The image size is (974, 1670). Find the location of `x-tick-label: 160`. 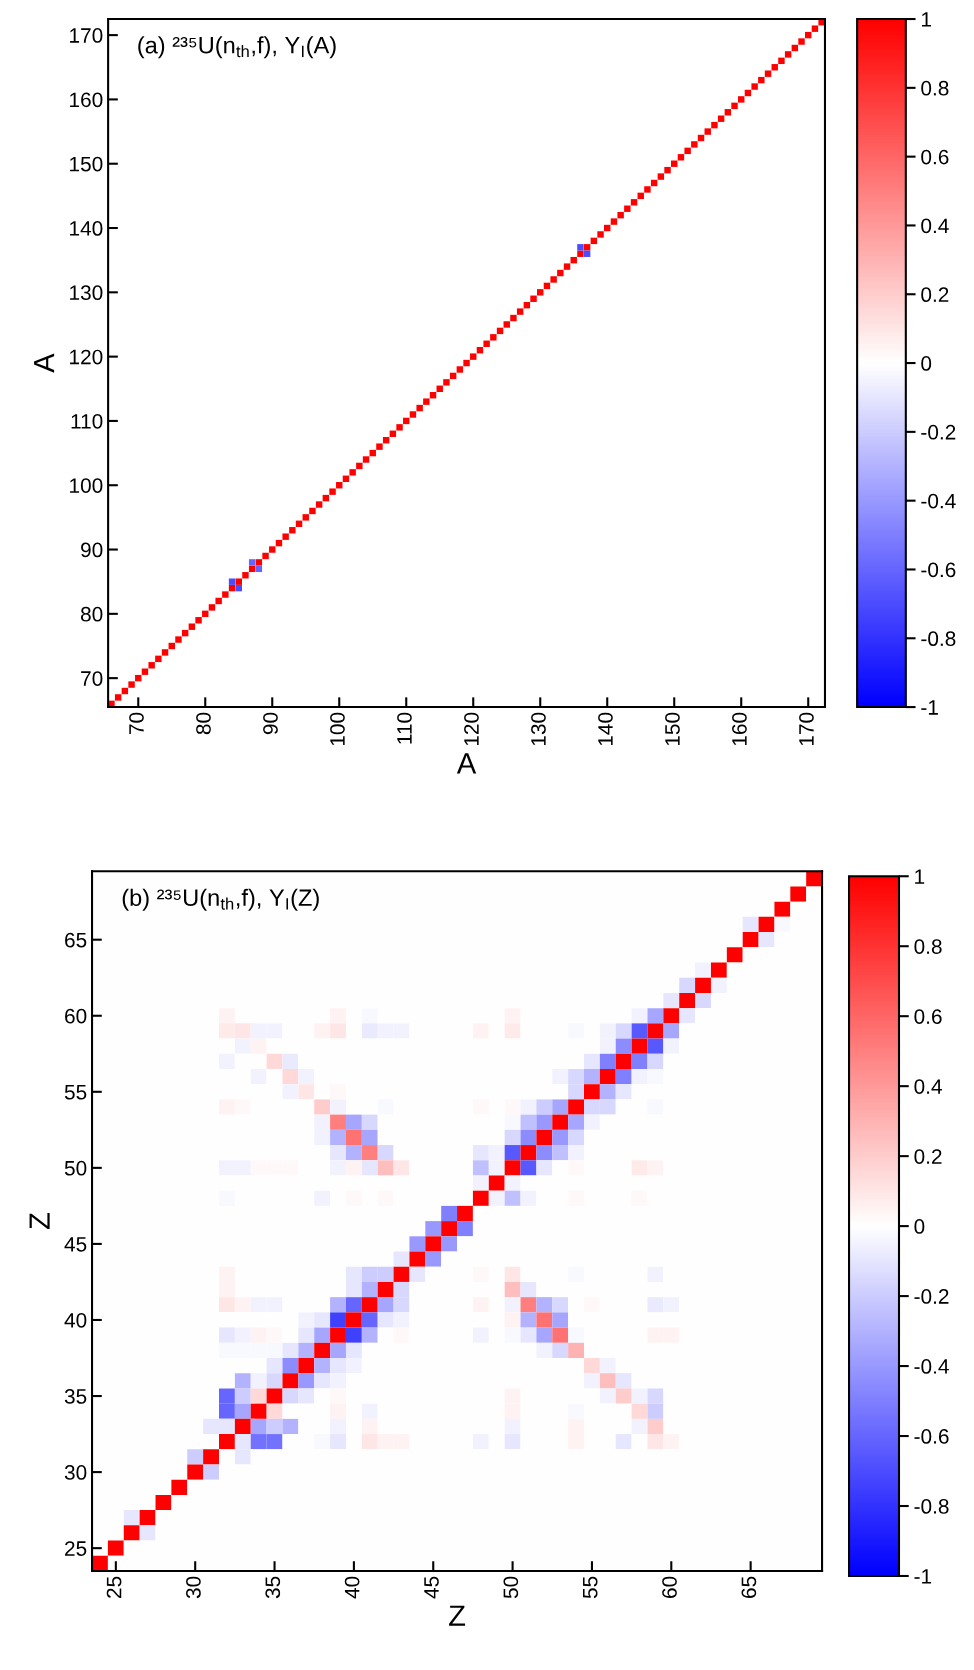

x-tick-label: 160 is located at coordinates (739, 729).